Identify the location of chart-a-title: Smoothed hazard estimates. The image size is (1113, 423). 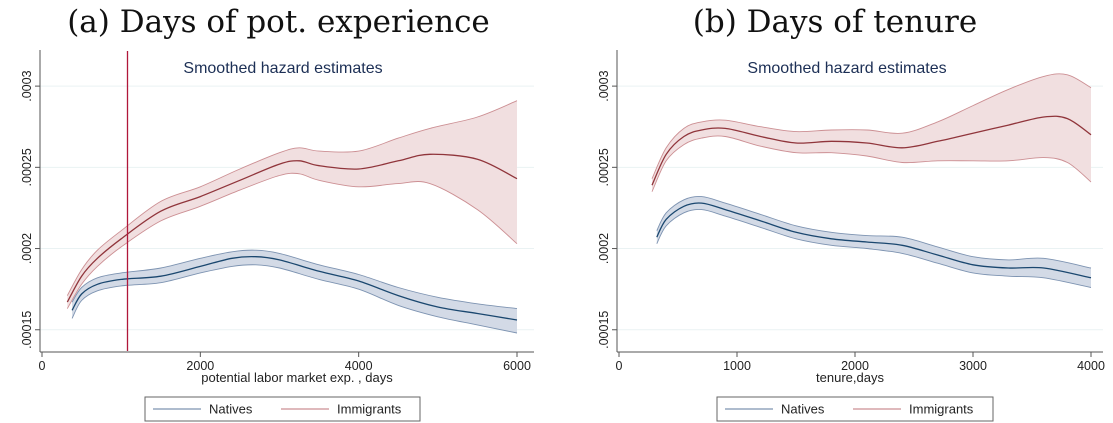
(282, 68).